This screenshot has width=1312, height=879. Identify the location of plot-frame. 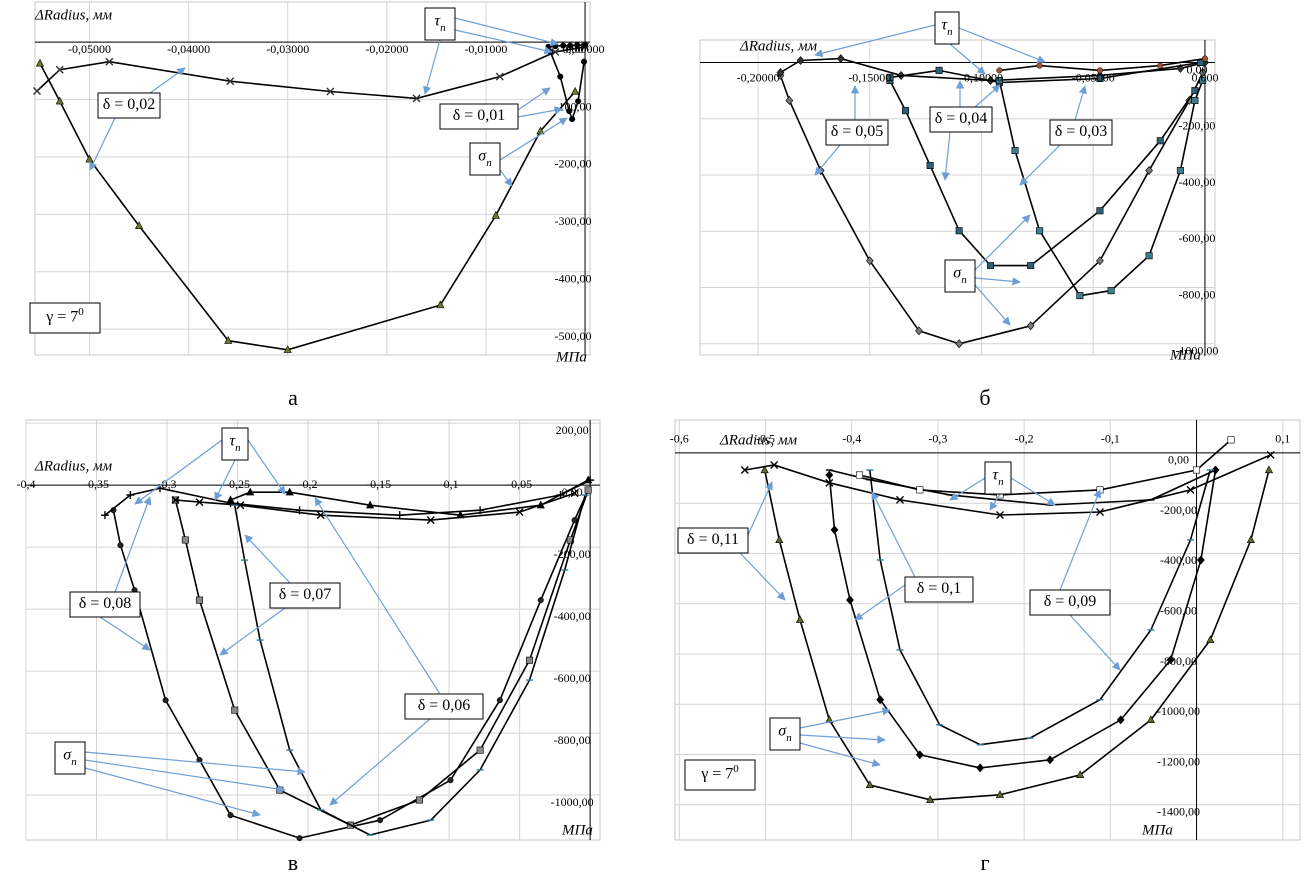
(957, 197).